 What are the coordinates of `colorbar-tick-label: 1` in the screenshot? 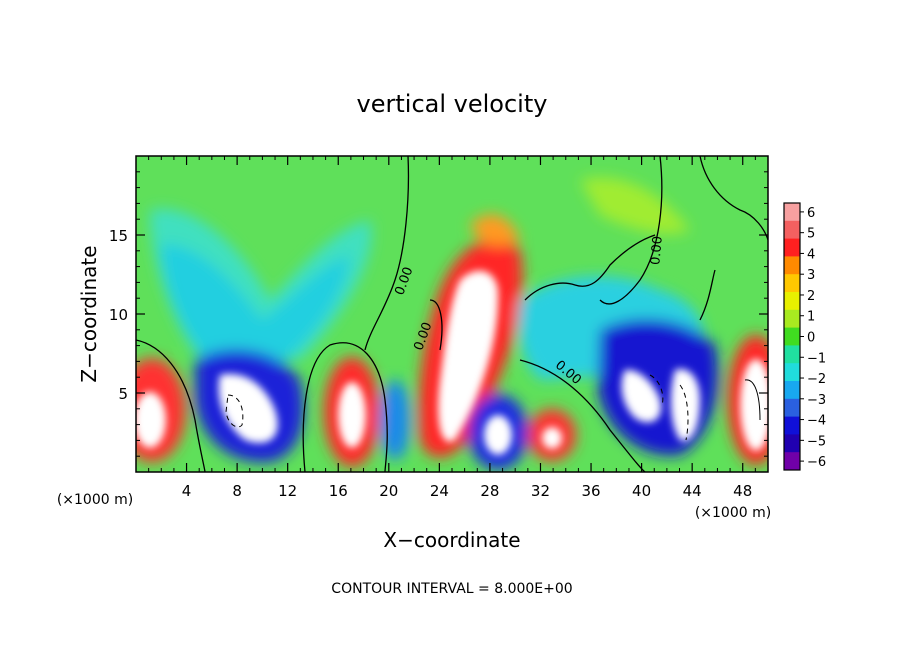 It's located at (811, 317).